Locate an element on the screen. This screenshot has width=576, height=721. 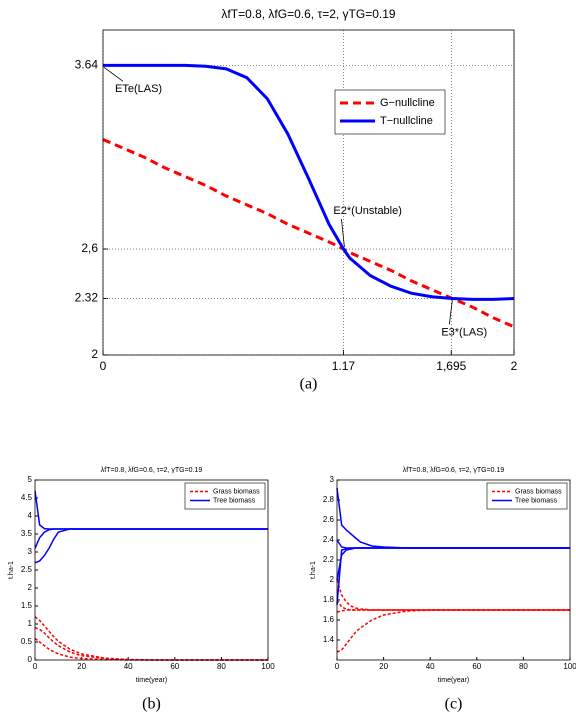
x-tick-label: 2 is located at coordinates (514, 366).